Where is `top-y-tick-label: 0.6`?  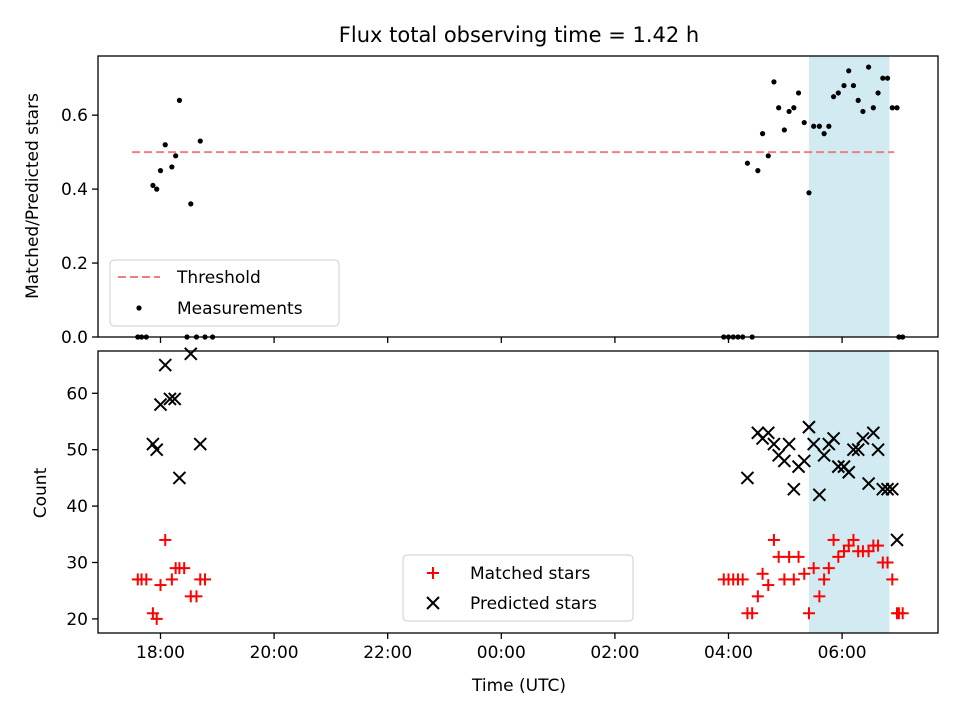 top-y-tick-label: 0.6 is located at coordinates (74, 116).